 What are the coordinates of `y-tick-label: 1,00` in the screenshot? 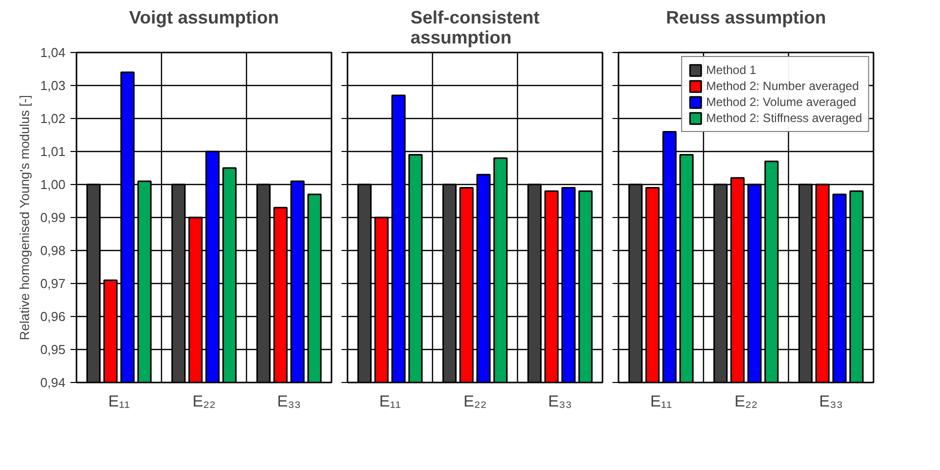 It's located at (53, 184).